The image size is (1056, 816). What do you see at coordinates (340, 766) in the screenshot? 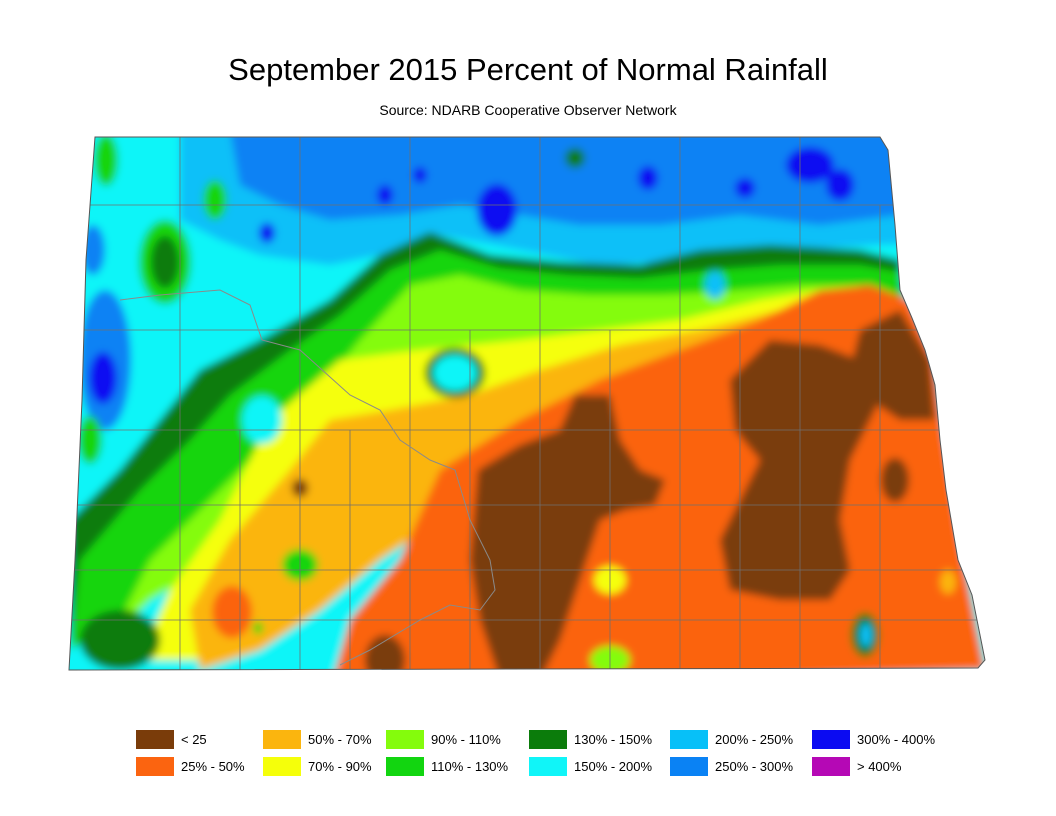
I see `legend-label: 70% - 90%` at bounding box center [340, 766].